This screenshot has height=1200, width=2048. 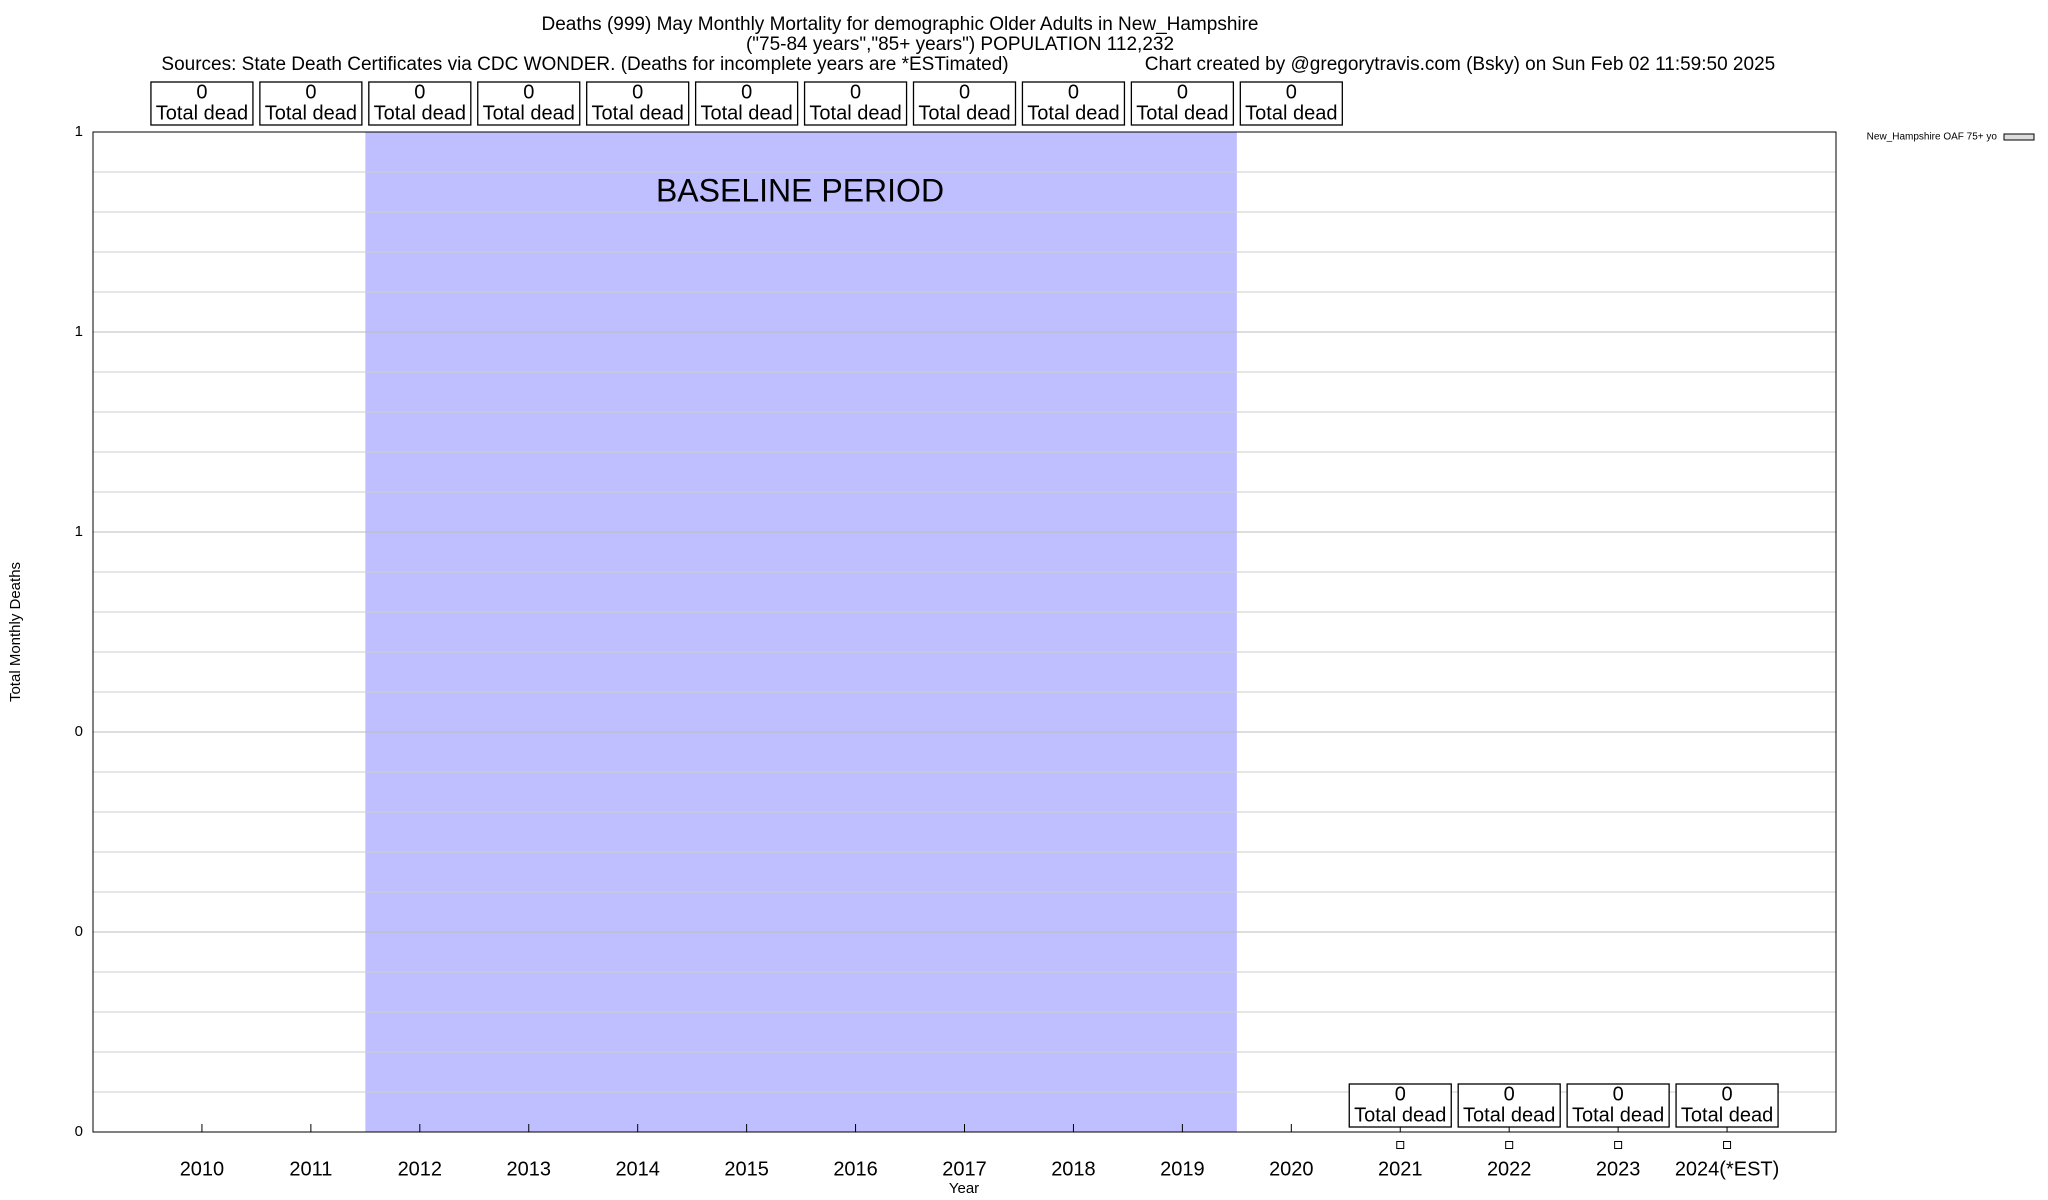 I want to click on x-tick-label: 2017, so click(x=964, y=1169).